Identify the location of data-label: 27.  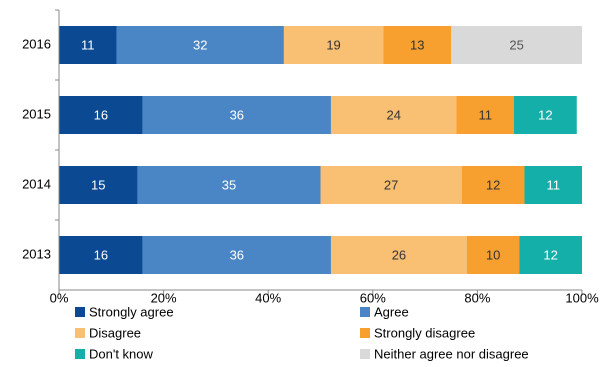
(391, 184).